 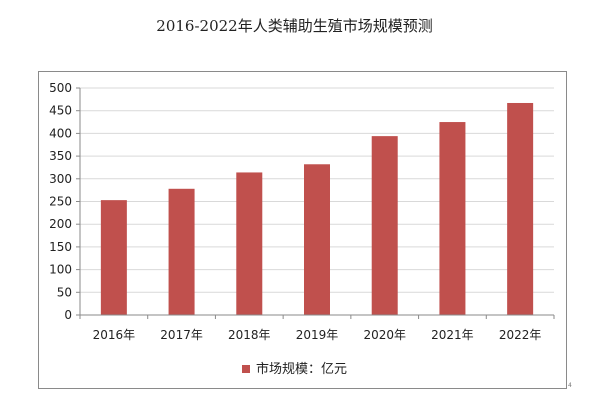 I want to click on y-tick-label: 50, so click(x=64, y=292).